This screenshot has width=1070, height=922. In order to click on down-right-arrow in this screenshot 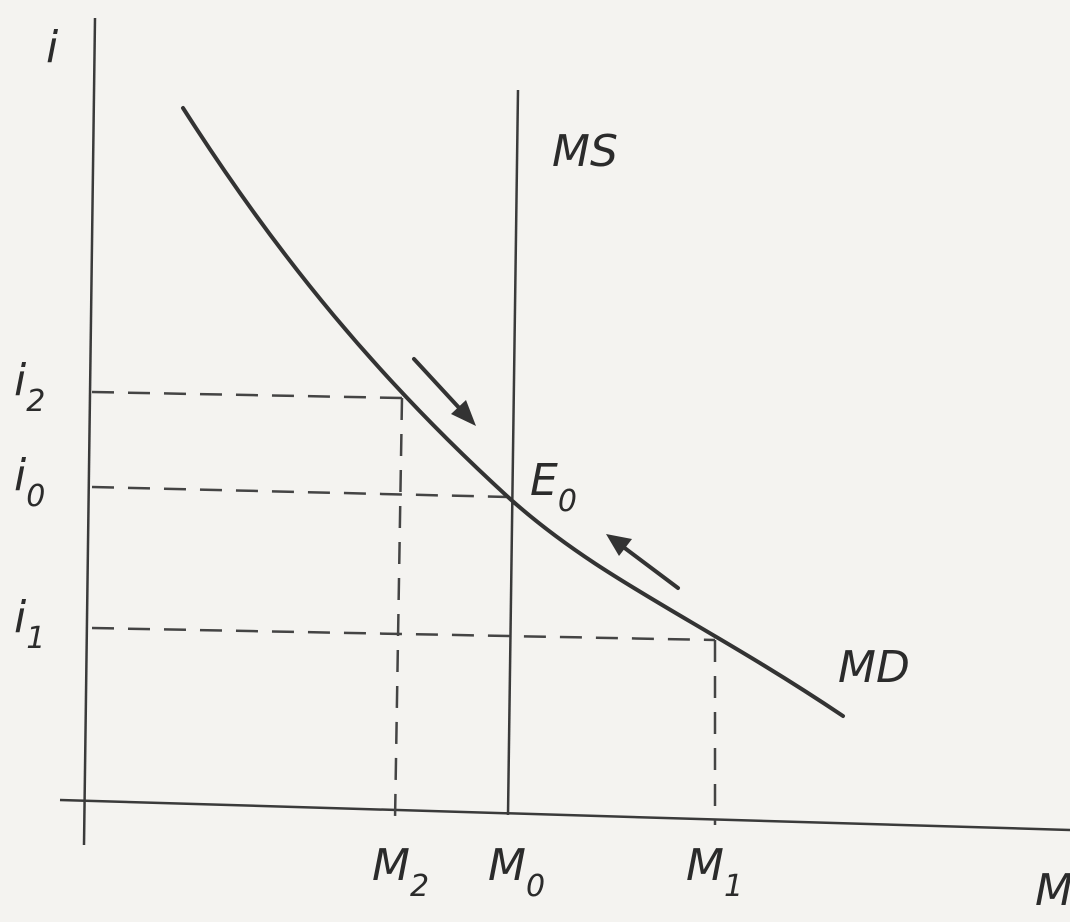, I will do `click(444, 391)`.